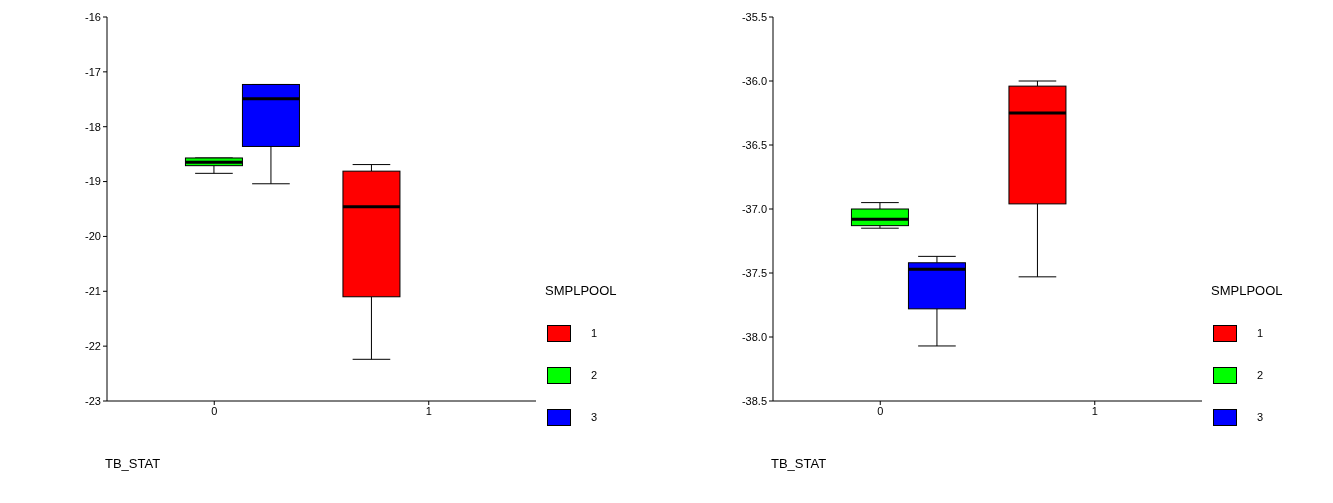  I want to click on y-tick-label: -18, so click(93, 126).